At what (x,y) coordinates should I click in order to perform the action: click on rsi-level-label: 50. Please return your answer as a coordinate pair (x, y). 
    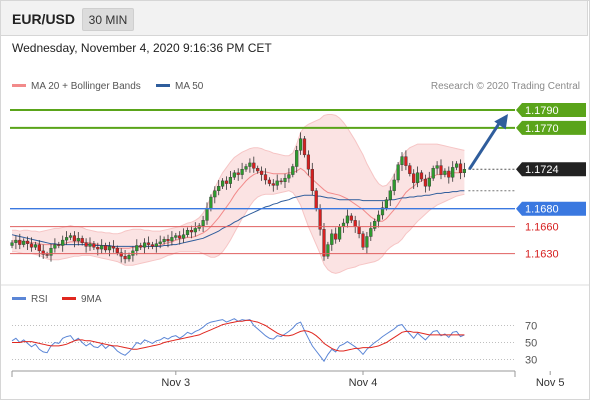
    Looking at the image, I should click on (531, 344).